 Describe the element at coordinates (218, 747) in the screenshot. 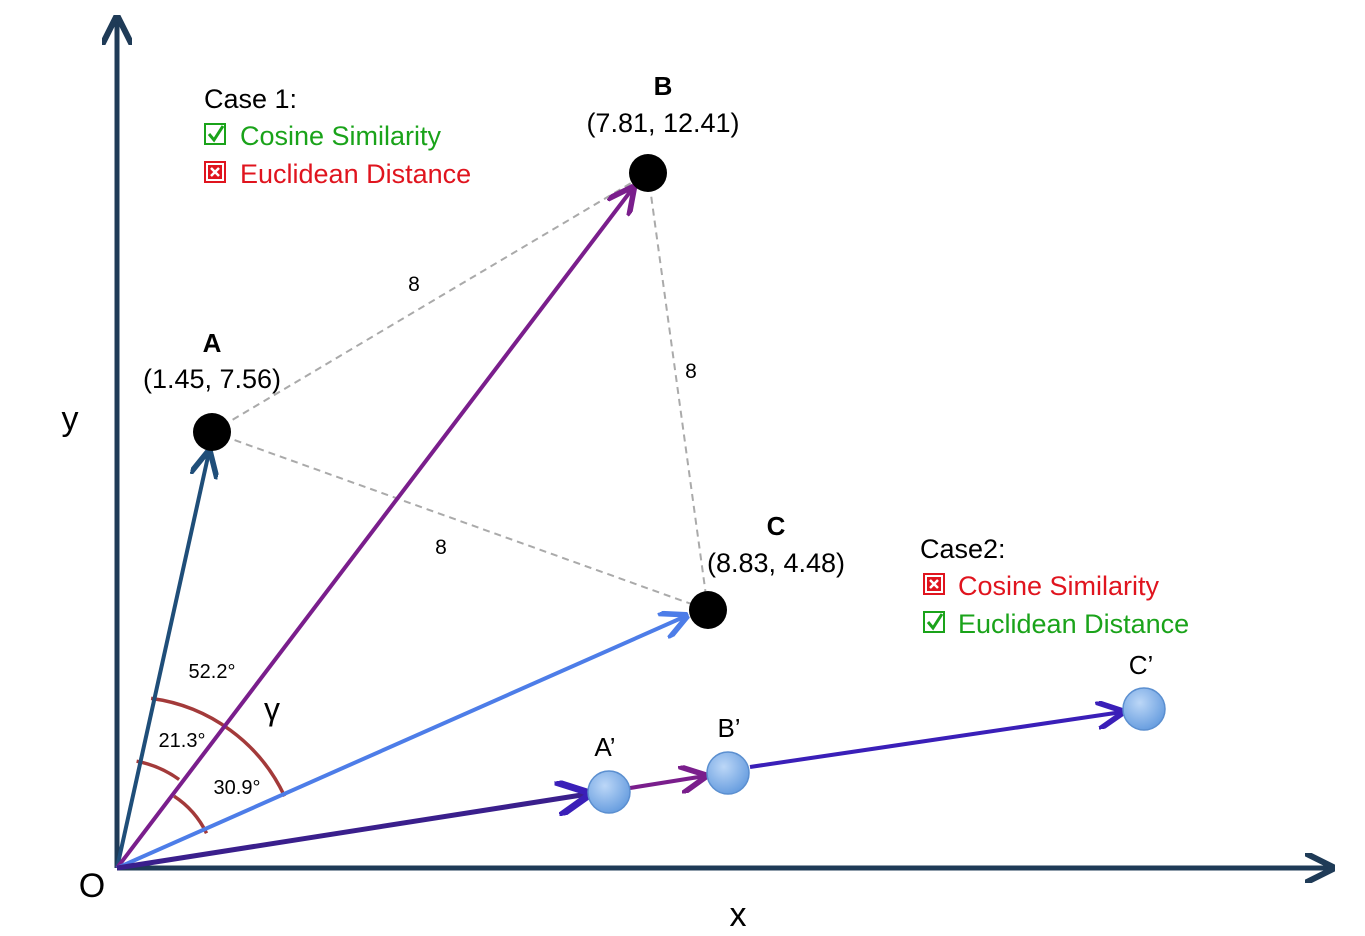

I see `angle-arc-total` at that location.